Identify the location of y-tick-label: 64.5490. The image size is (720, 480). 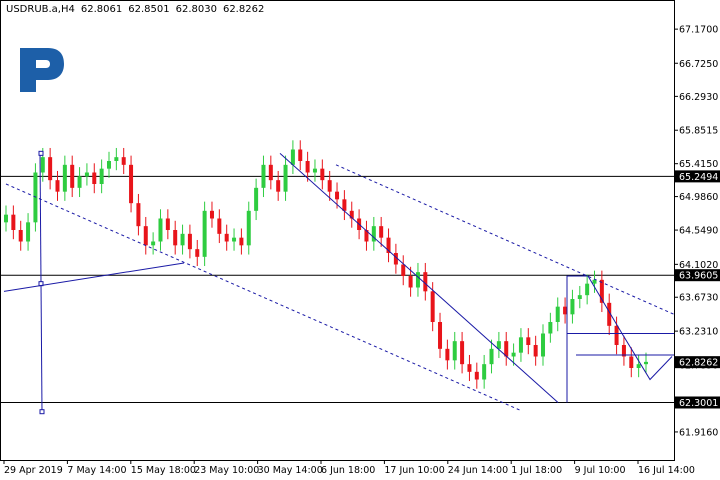
(698, 231).